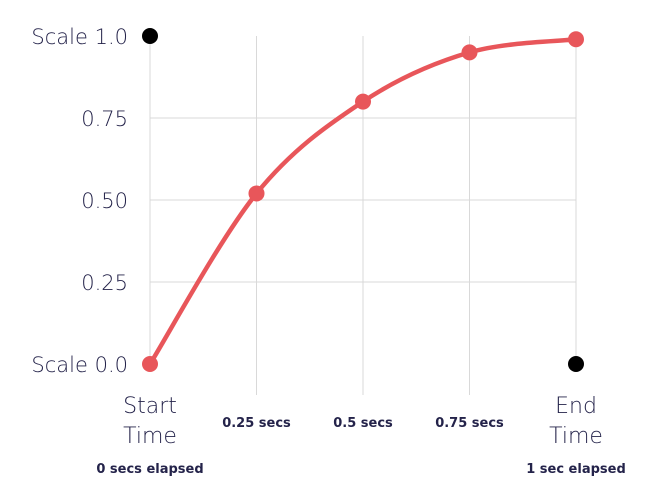 The image size is (650, 498). Describe the element at coordinates (79, 365) in the screenshot. I see `y-tick-label-4: Scale 0.0` at that location.